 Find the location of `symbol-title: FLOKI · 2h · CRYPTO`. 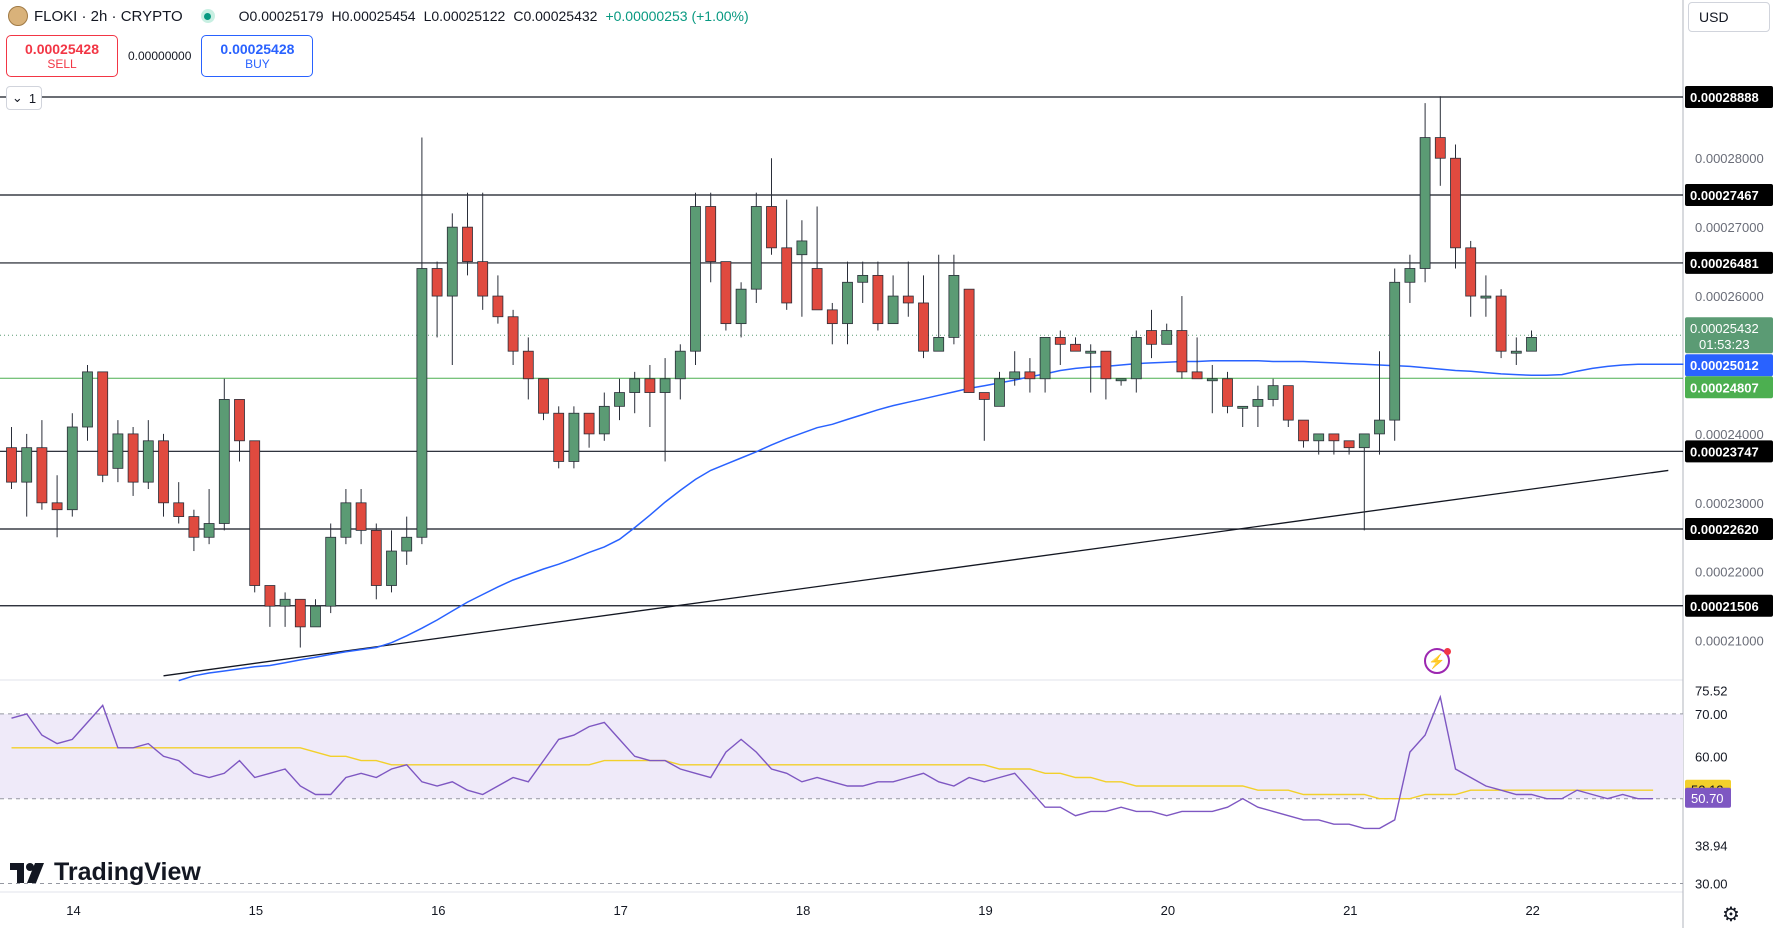

symbol-title: FLOKI · 2h · CRYPTO is located at coordinates (91, 16).